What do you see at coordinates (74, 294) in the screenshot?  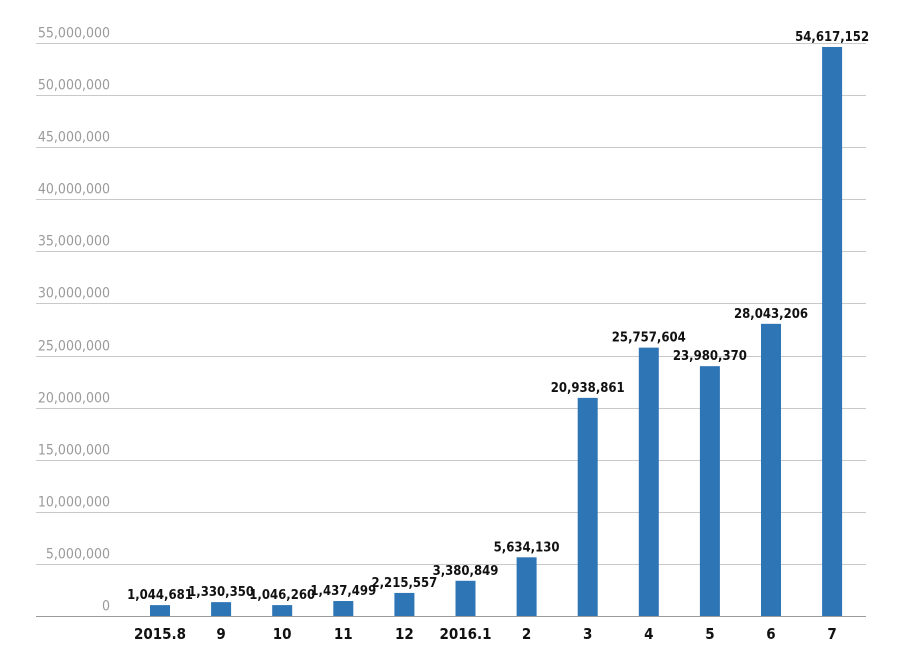 I see `y-tick-label: 30,000,000` at bounding box center [74, 294].